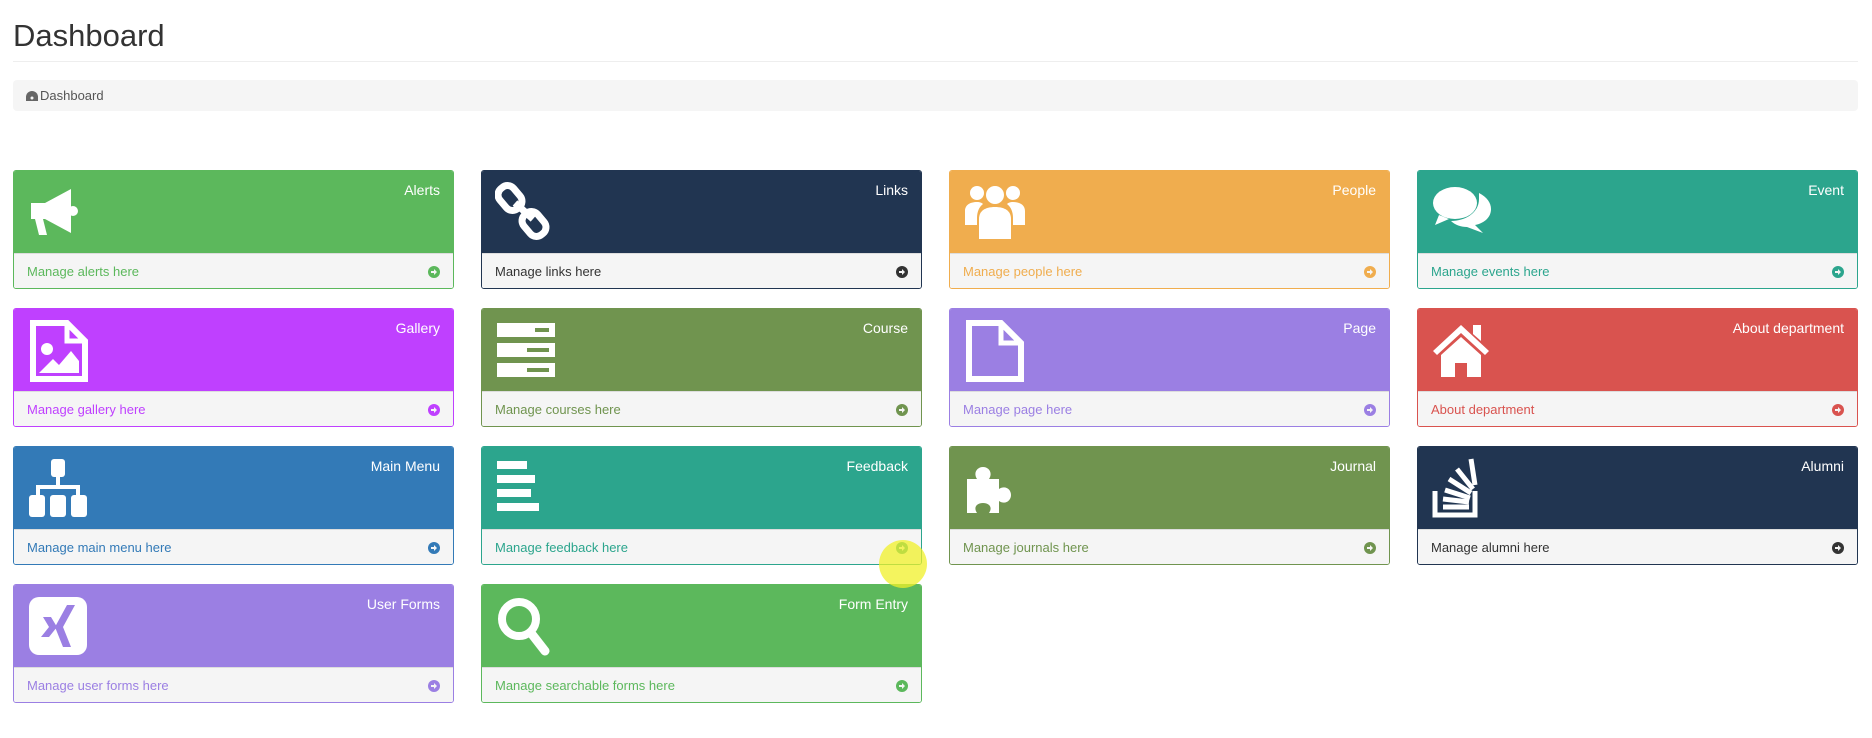  Describe the element at coordinates (935, 61) in the screenshot. I see `divider` at that location.